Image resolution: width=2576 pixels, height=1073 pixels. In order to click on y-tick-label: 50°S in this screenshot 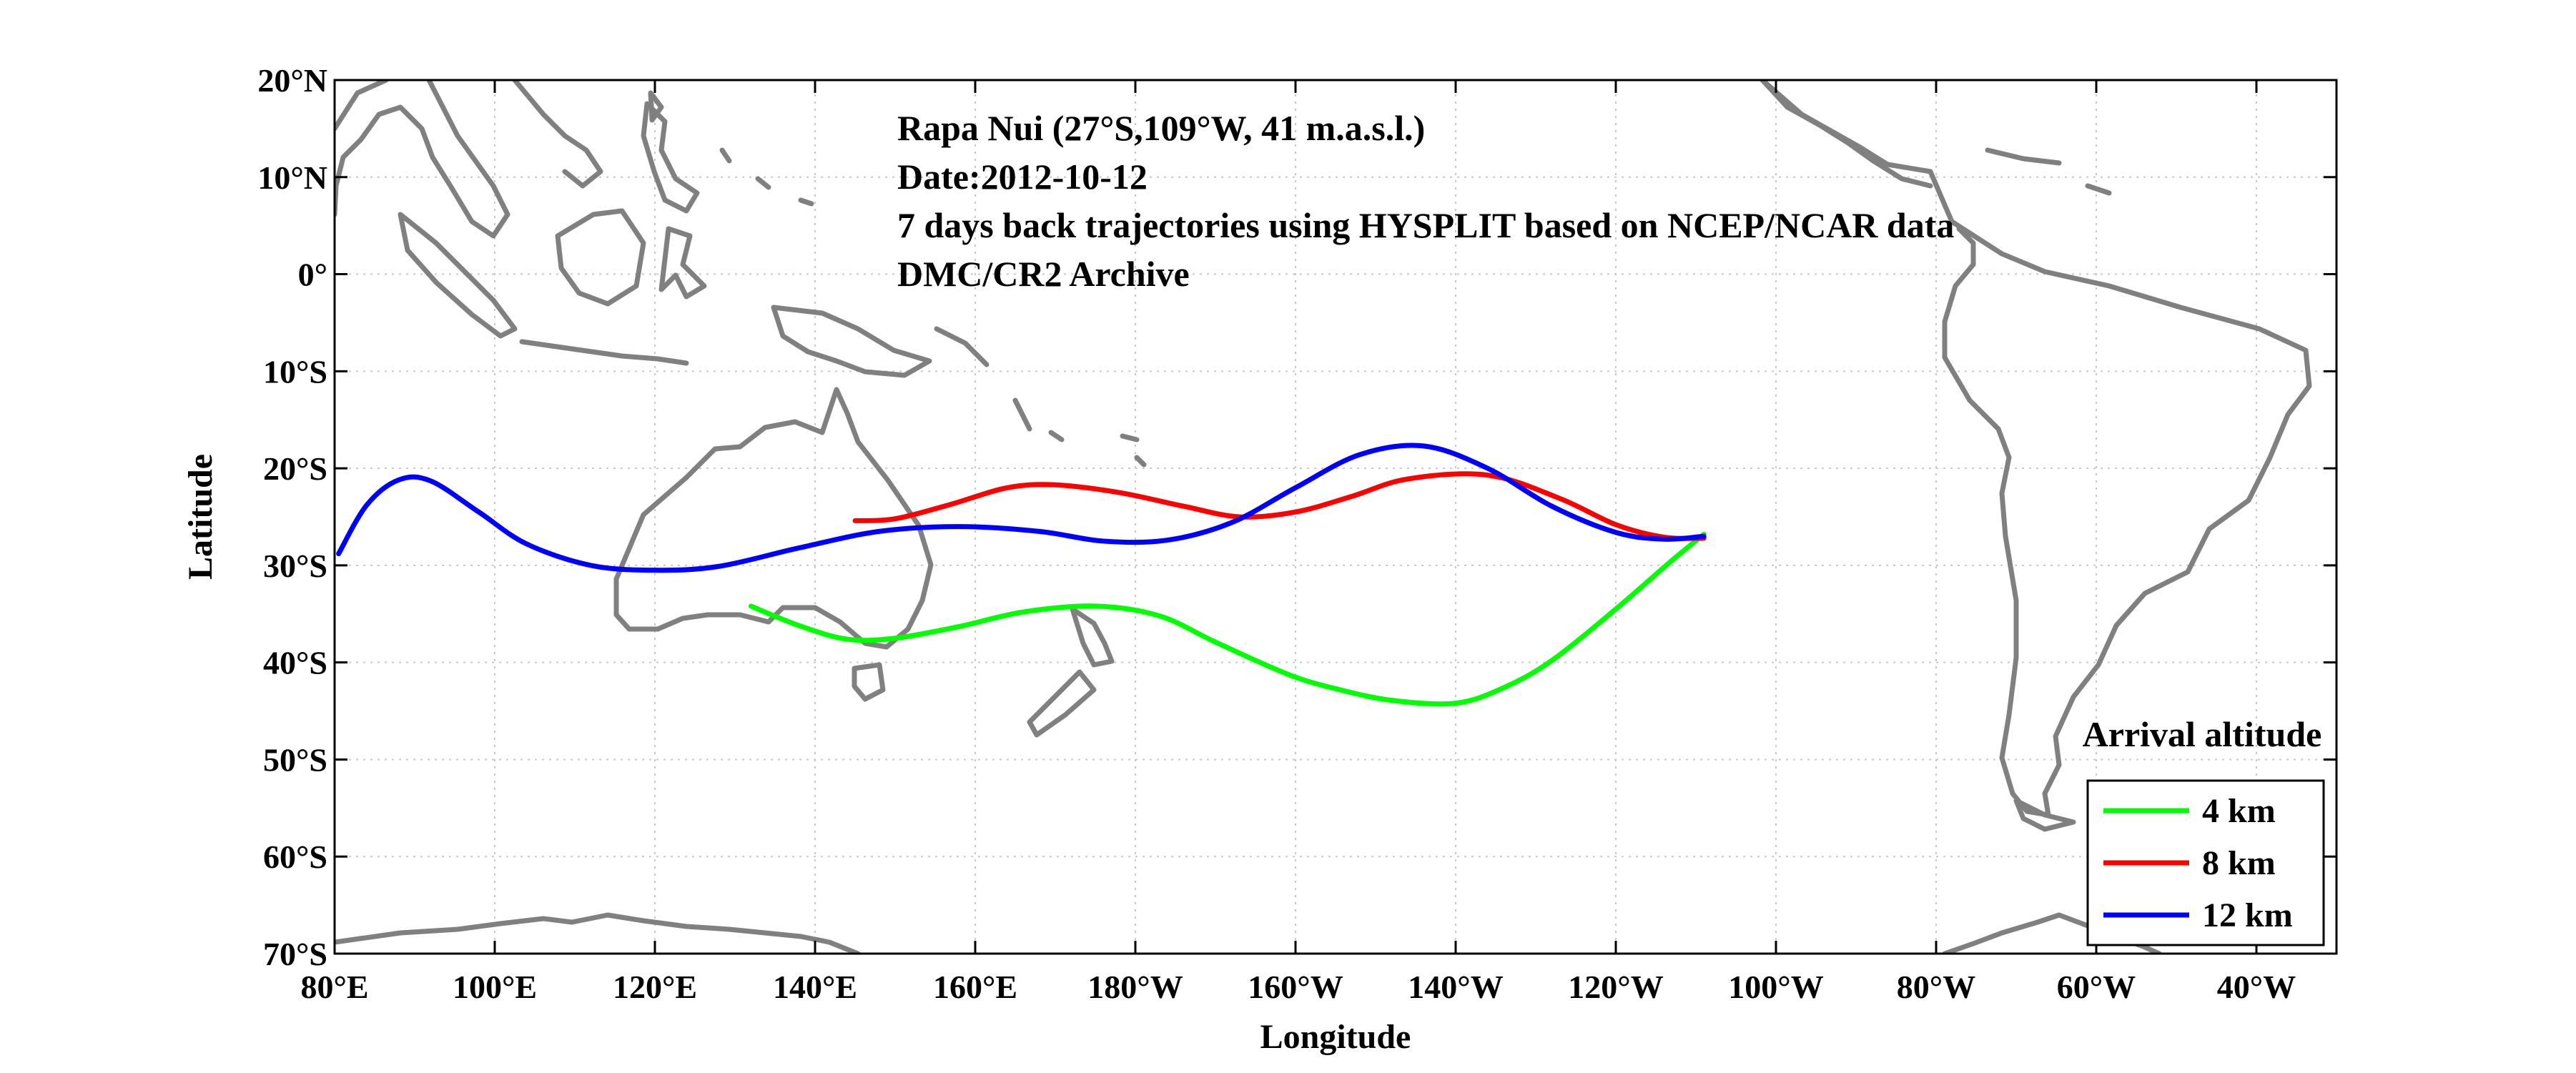, I will do `click(295, 759)`.